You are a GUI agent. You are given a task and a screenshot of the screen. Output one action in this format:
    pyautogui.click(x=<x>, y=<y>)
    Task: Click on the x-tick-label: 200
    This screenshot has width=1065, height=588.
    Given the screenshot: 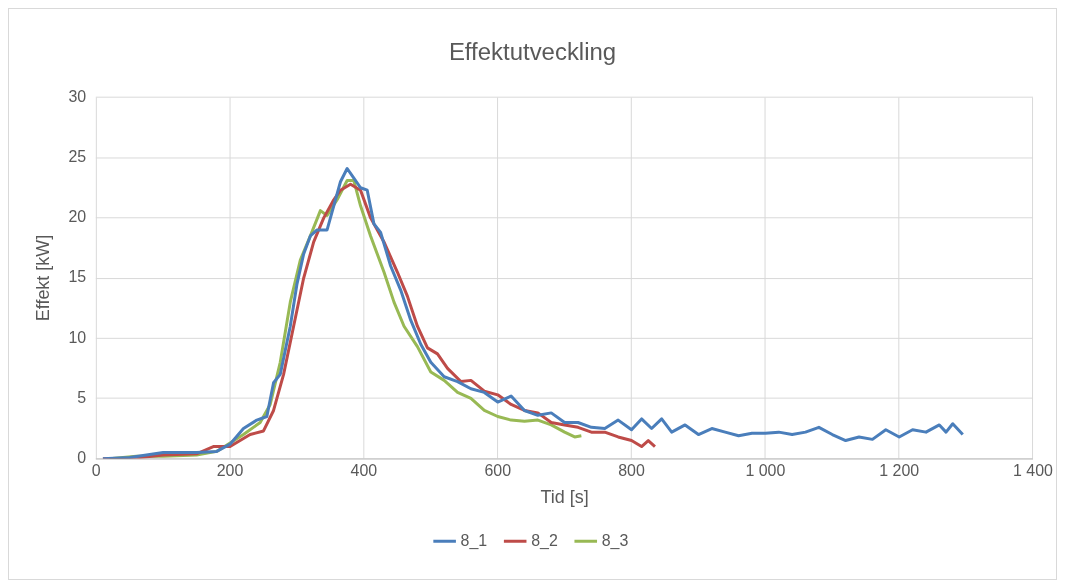 What is the action you would take?
    pyautogui.click(x=230, y=470)
    